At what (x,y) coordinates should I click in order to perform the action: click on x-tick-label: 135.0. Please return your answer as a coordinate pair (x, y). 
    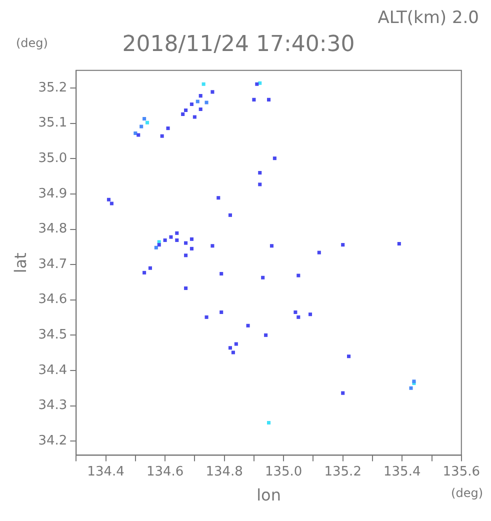
    Looking at the image, I should click on (283, 472).